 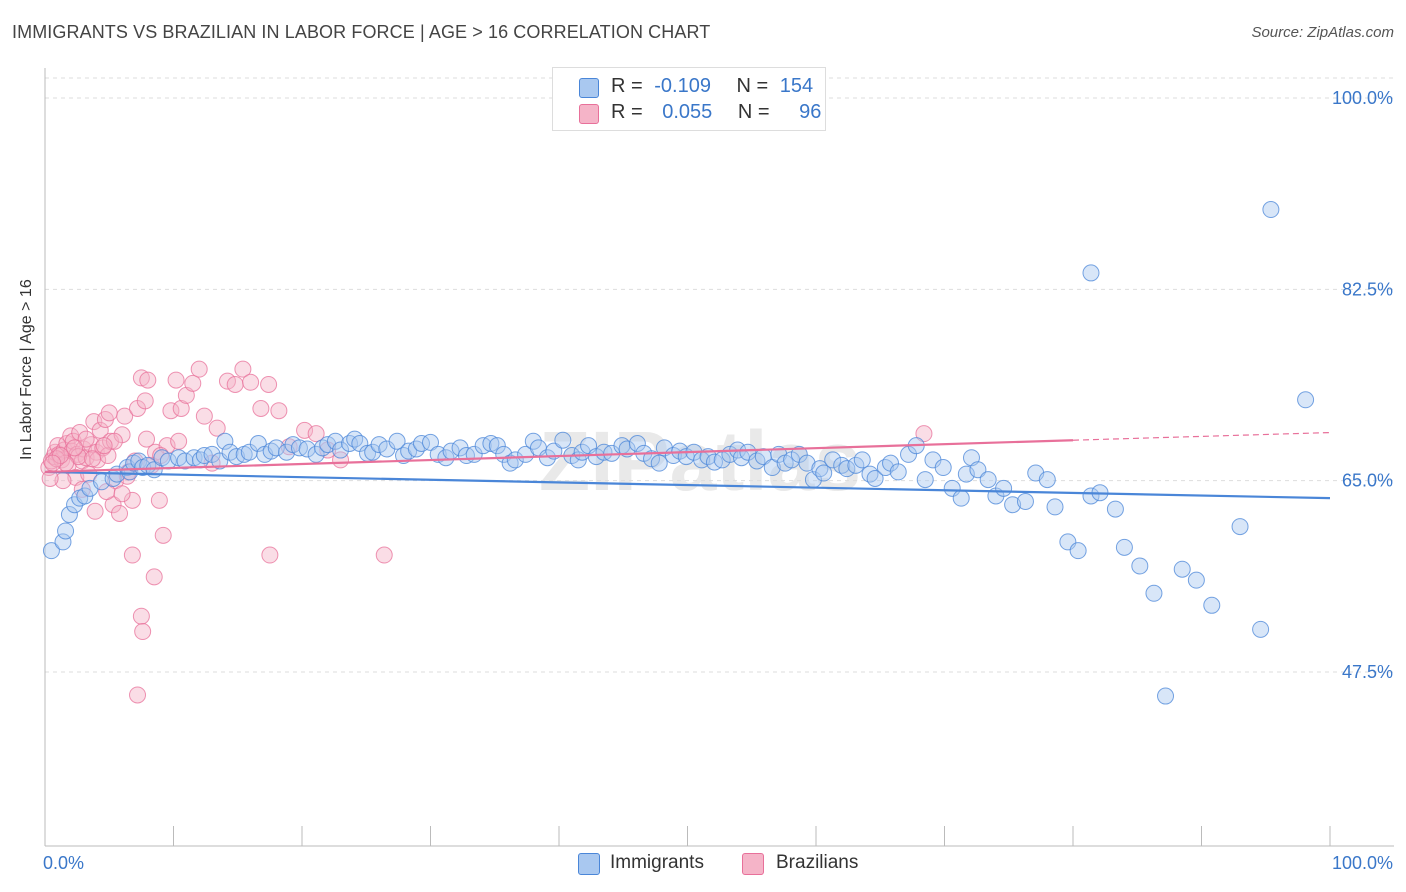 I want to click on legend-n-value: 96, so click(x=810, y=112).